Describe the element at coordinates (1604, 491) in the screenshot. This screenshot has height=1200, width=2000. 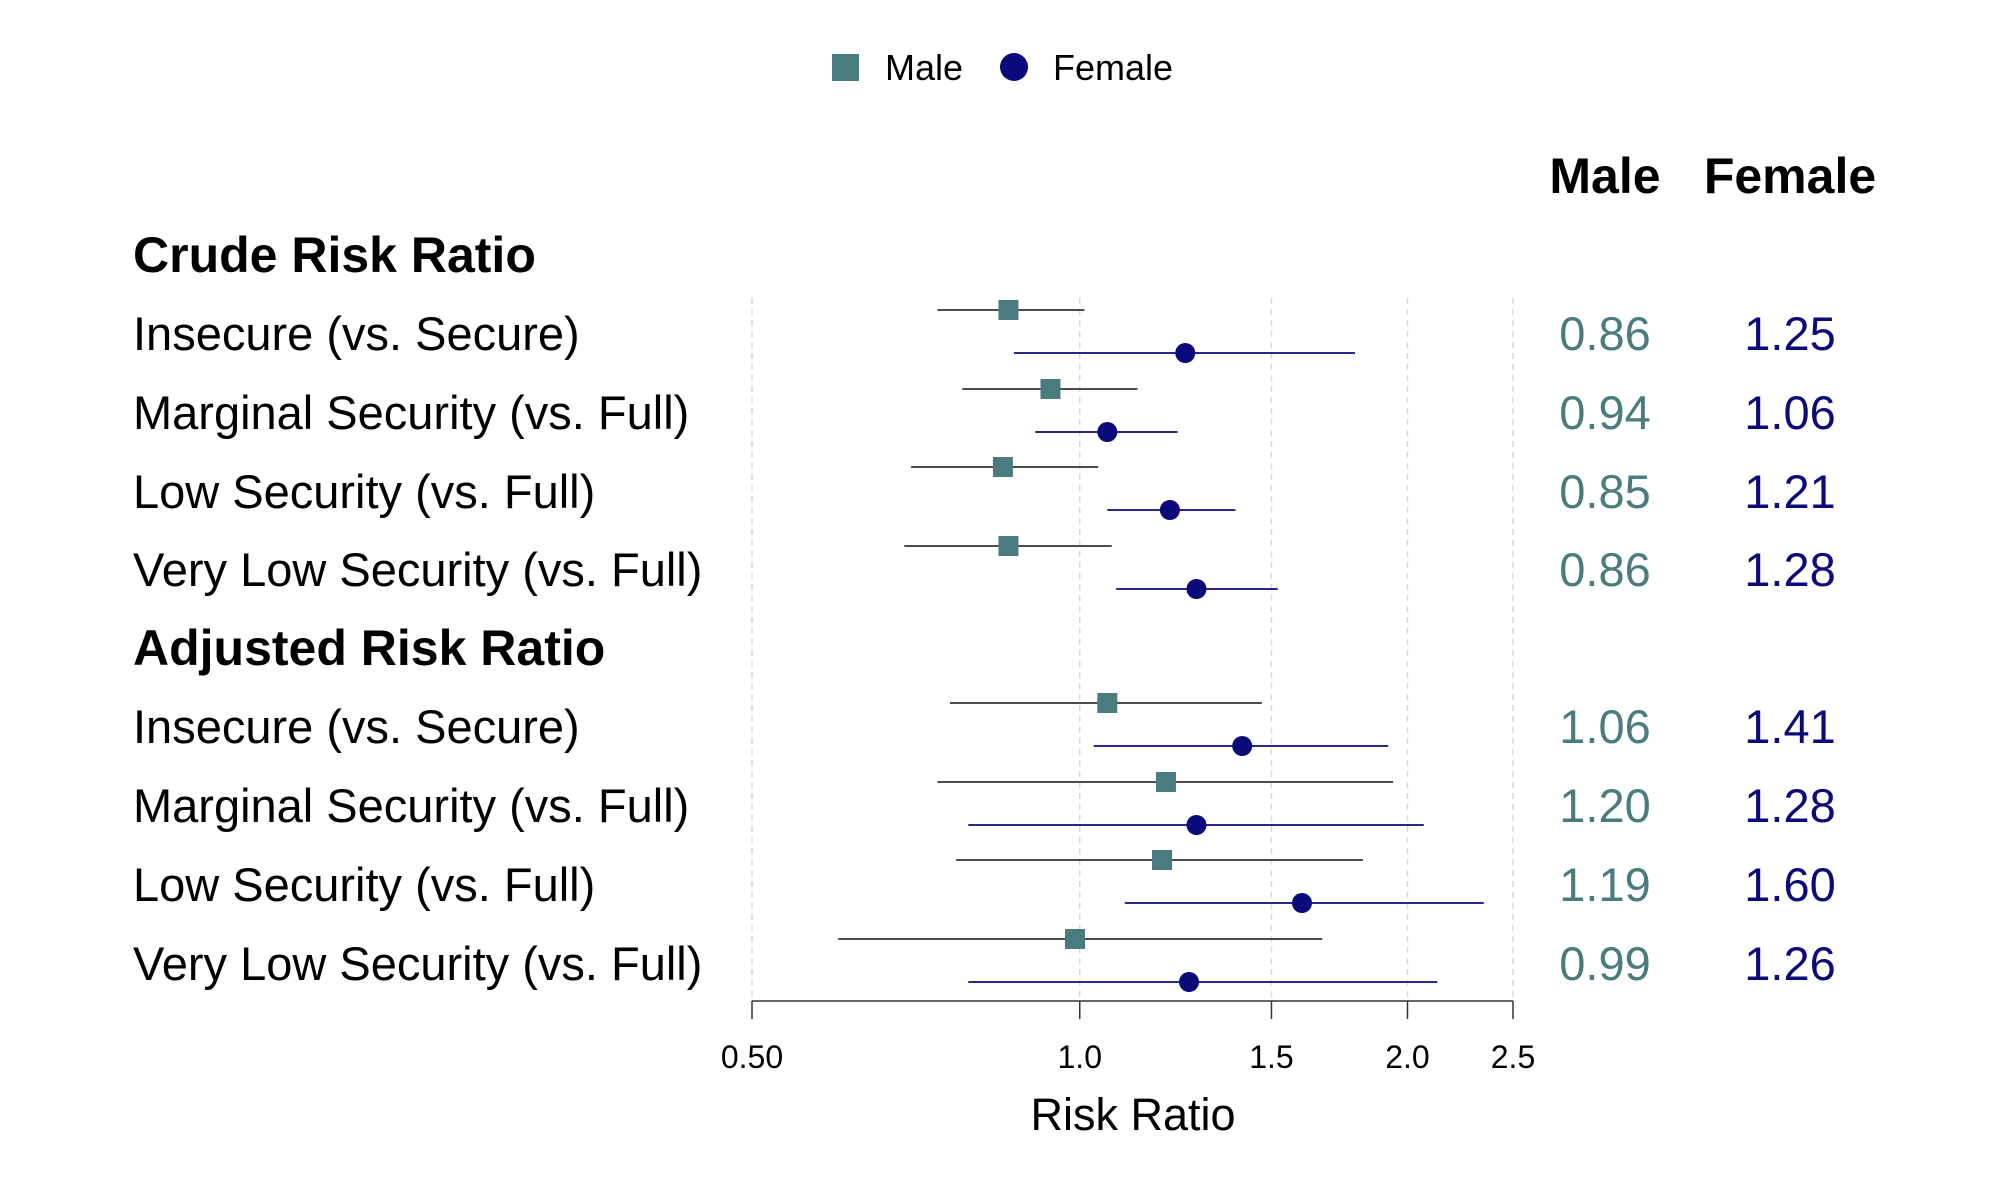
I see `male-value: 0.85` at that location.